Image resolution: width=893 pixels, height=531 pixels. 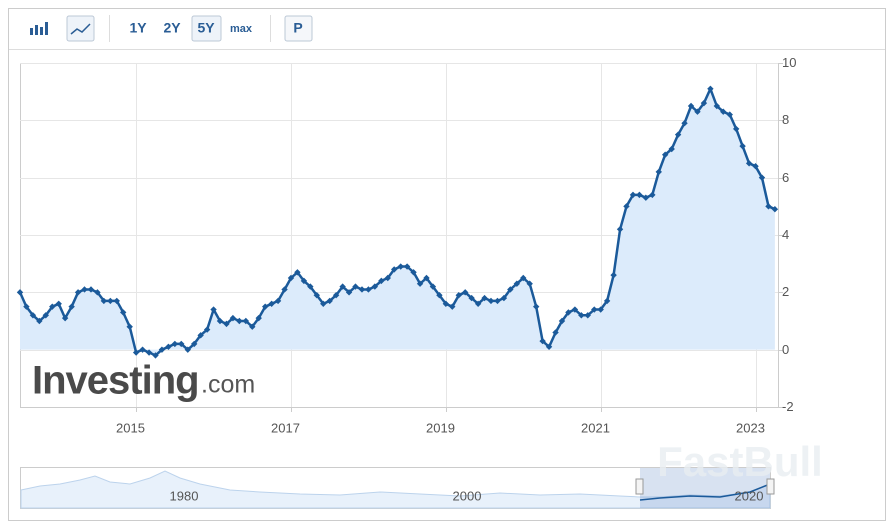 What do you see at coordinates (39, 28) in the screenshot?
I see `bar-chart-icon` at bounding box center [39, 28].